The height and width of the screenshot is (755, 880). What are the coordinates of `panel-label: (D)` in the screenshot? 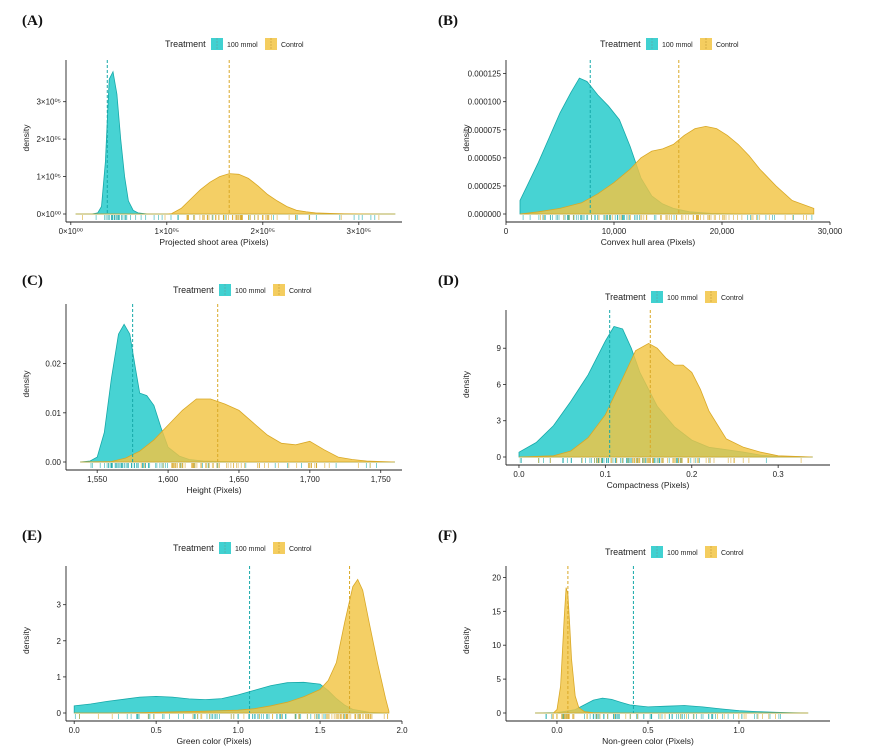 It's located at (448, 281).